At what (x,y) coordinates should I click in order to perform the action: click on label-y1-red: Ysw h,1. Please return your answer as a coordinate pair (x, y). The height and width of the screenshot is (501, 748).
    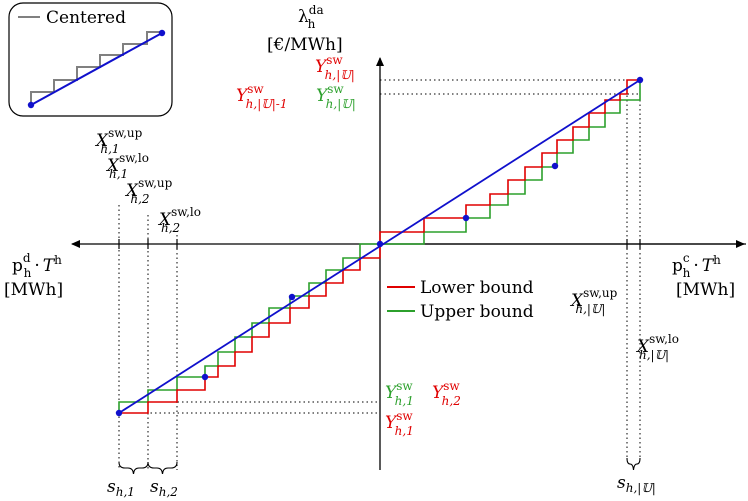
    Looking at the image, I should click on (399, 423).